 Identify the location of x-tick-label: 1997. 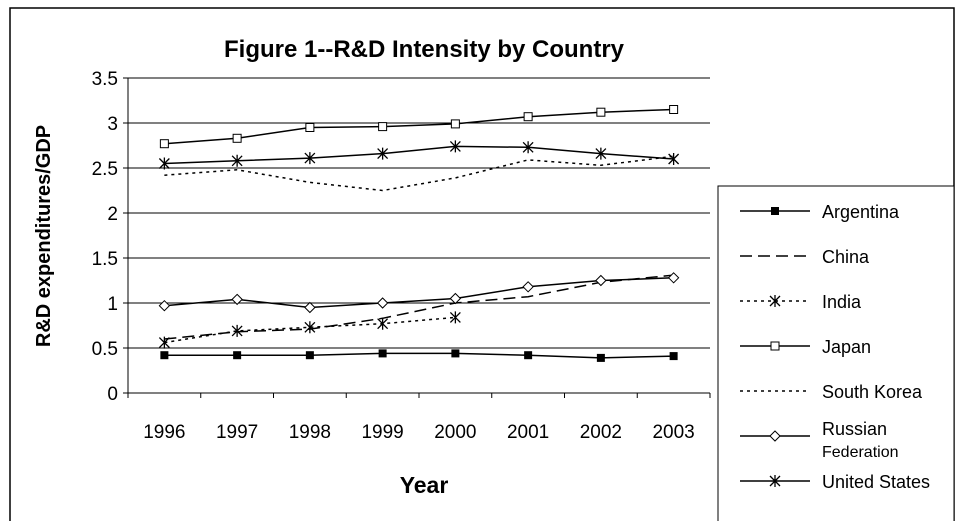
(237, 432).